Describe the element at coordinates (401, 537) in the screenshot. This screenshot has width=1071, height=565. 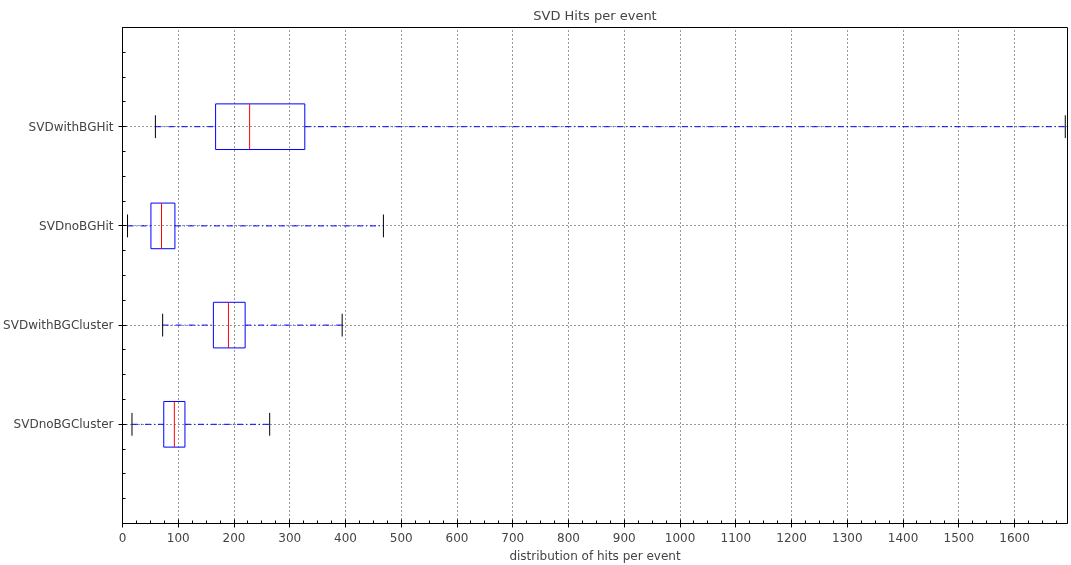
I see `x-tick-label: 500` at that location.